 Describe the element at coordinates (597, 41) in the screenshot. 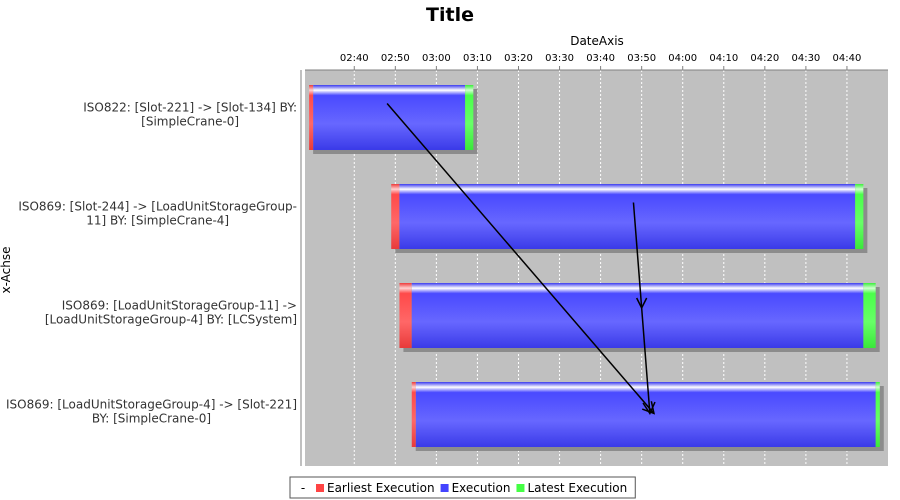

I see `date-axis-label: DateAxis` at that location.